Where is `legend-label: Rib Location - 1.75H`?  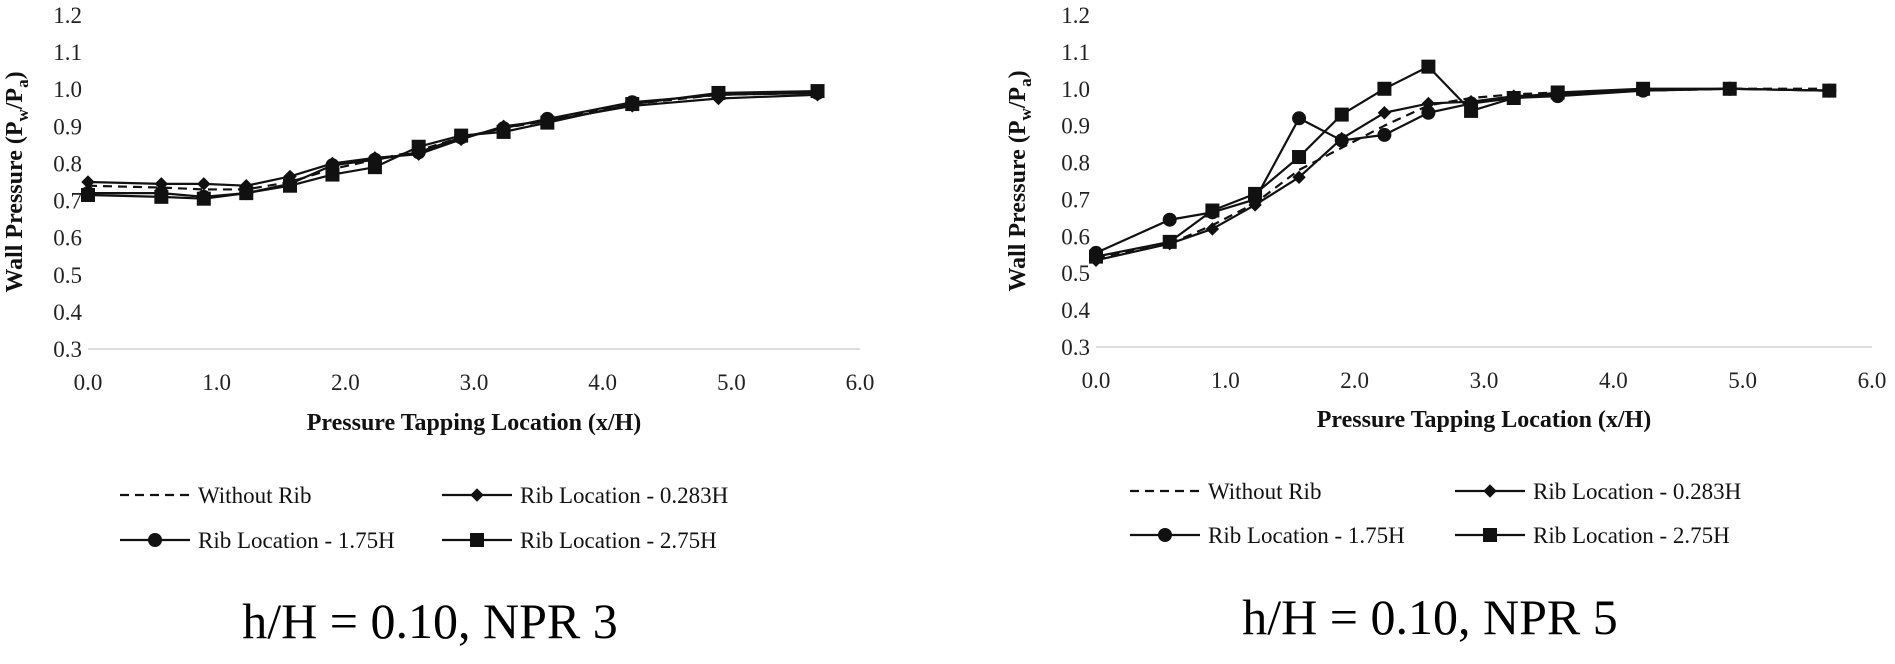 legend-label: Rib Location - 1.75H is located at coordinates (1306, 535).